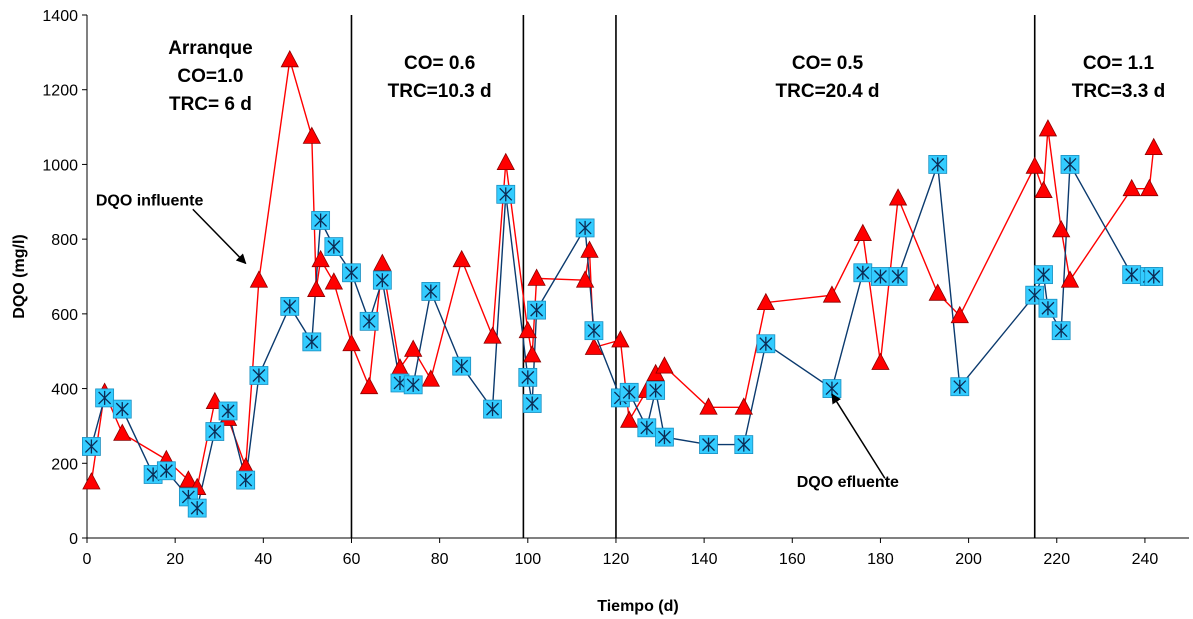  What do you see at coordinates (1118, 91) in the screenshot?
I see `phase-label-line: TRC=3.3 d` at bounding box center [1118, 91].